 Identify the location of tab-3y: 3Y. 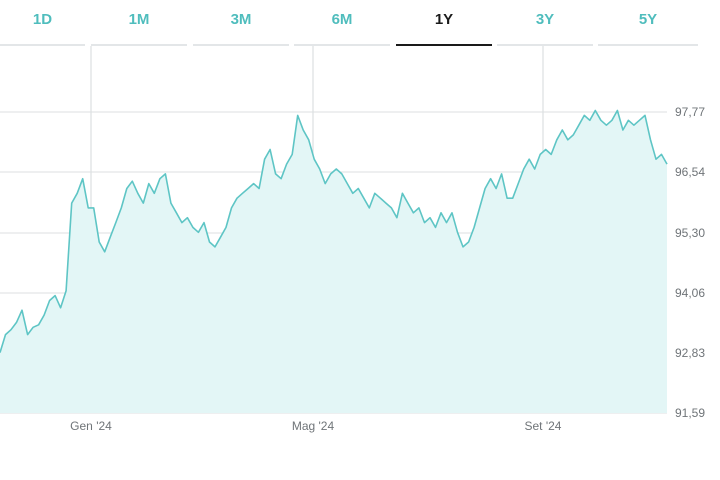
(545, 23).